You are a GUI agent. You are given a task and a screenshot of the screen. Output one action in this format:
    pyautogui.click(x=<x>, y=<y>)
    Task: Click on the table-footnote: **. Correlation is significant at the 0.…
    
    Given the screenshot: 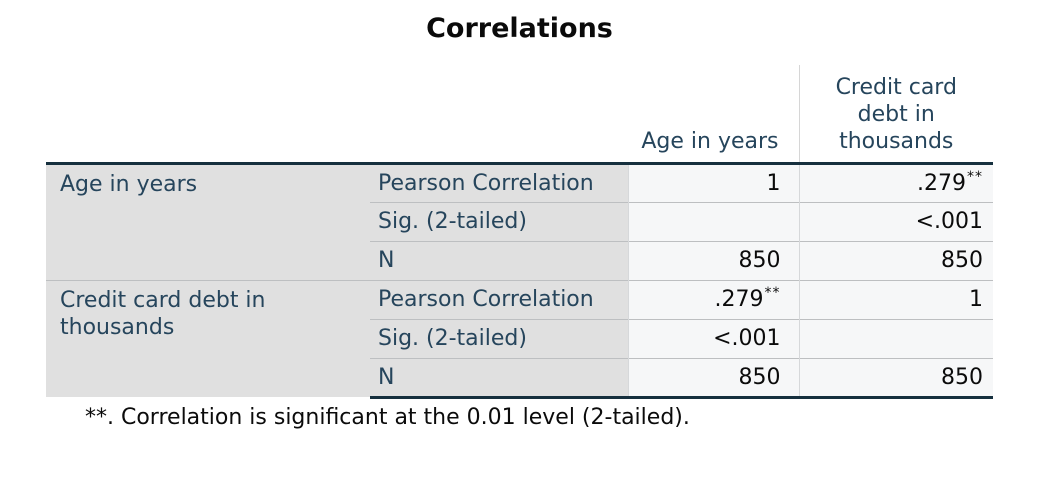 What is the action you would take?
    pyautogui.click(x=387, y=417)
    